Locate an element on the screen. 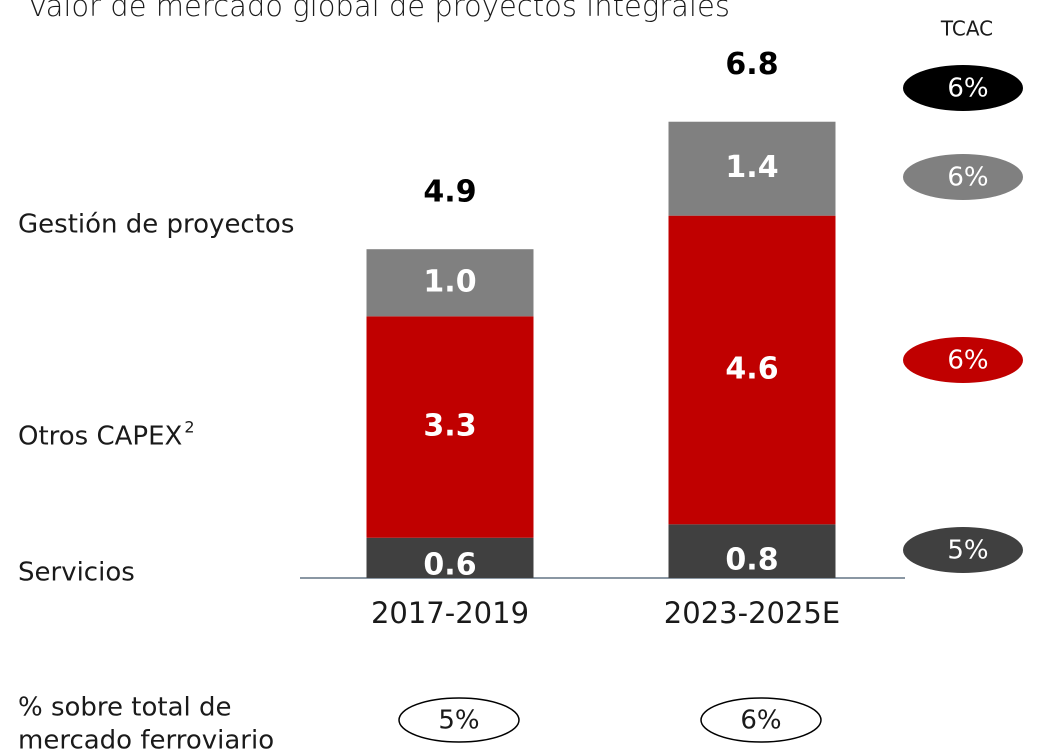  segment-label: 1.0 is located at coordinates (449, 281).